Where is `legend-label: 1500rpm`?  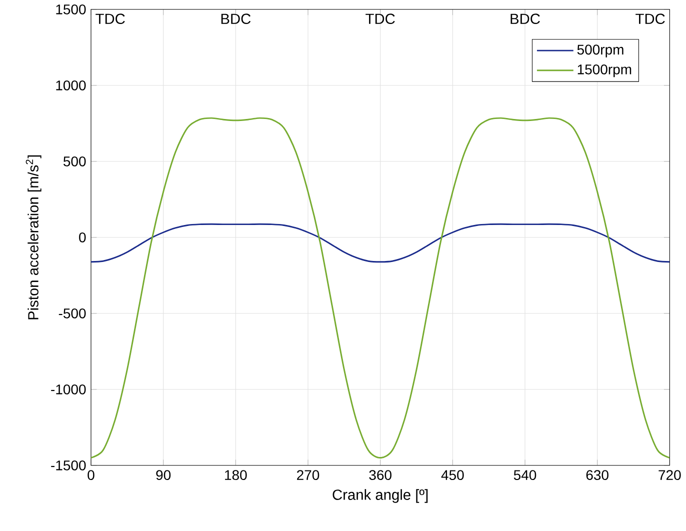
legend-label: 1500rpm is located at coordinates (605, 70).